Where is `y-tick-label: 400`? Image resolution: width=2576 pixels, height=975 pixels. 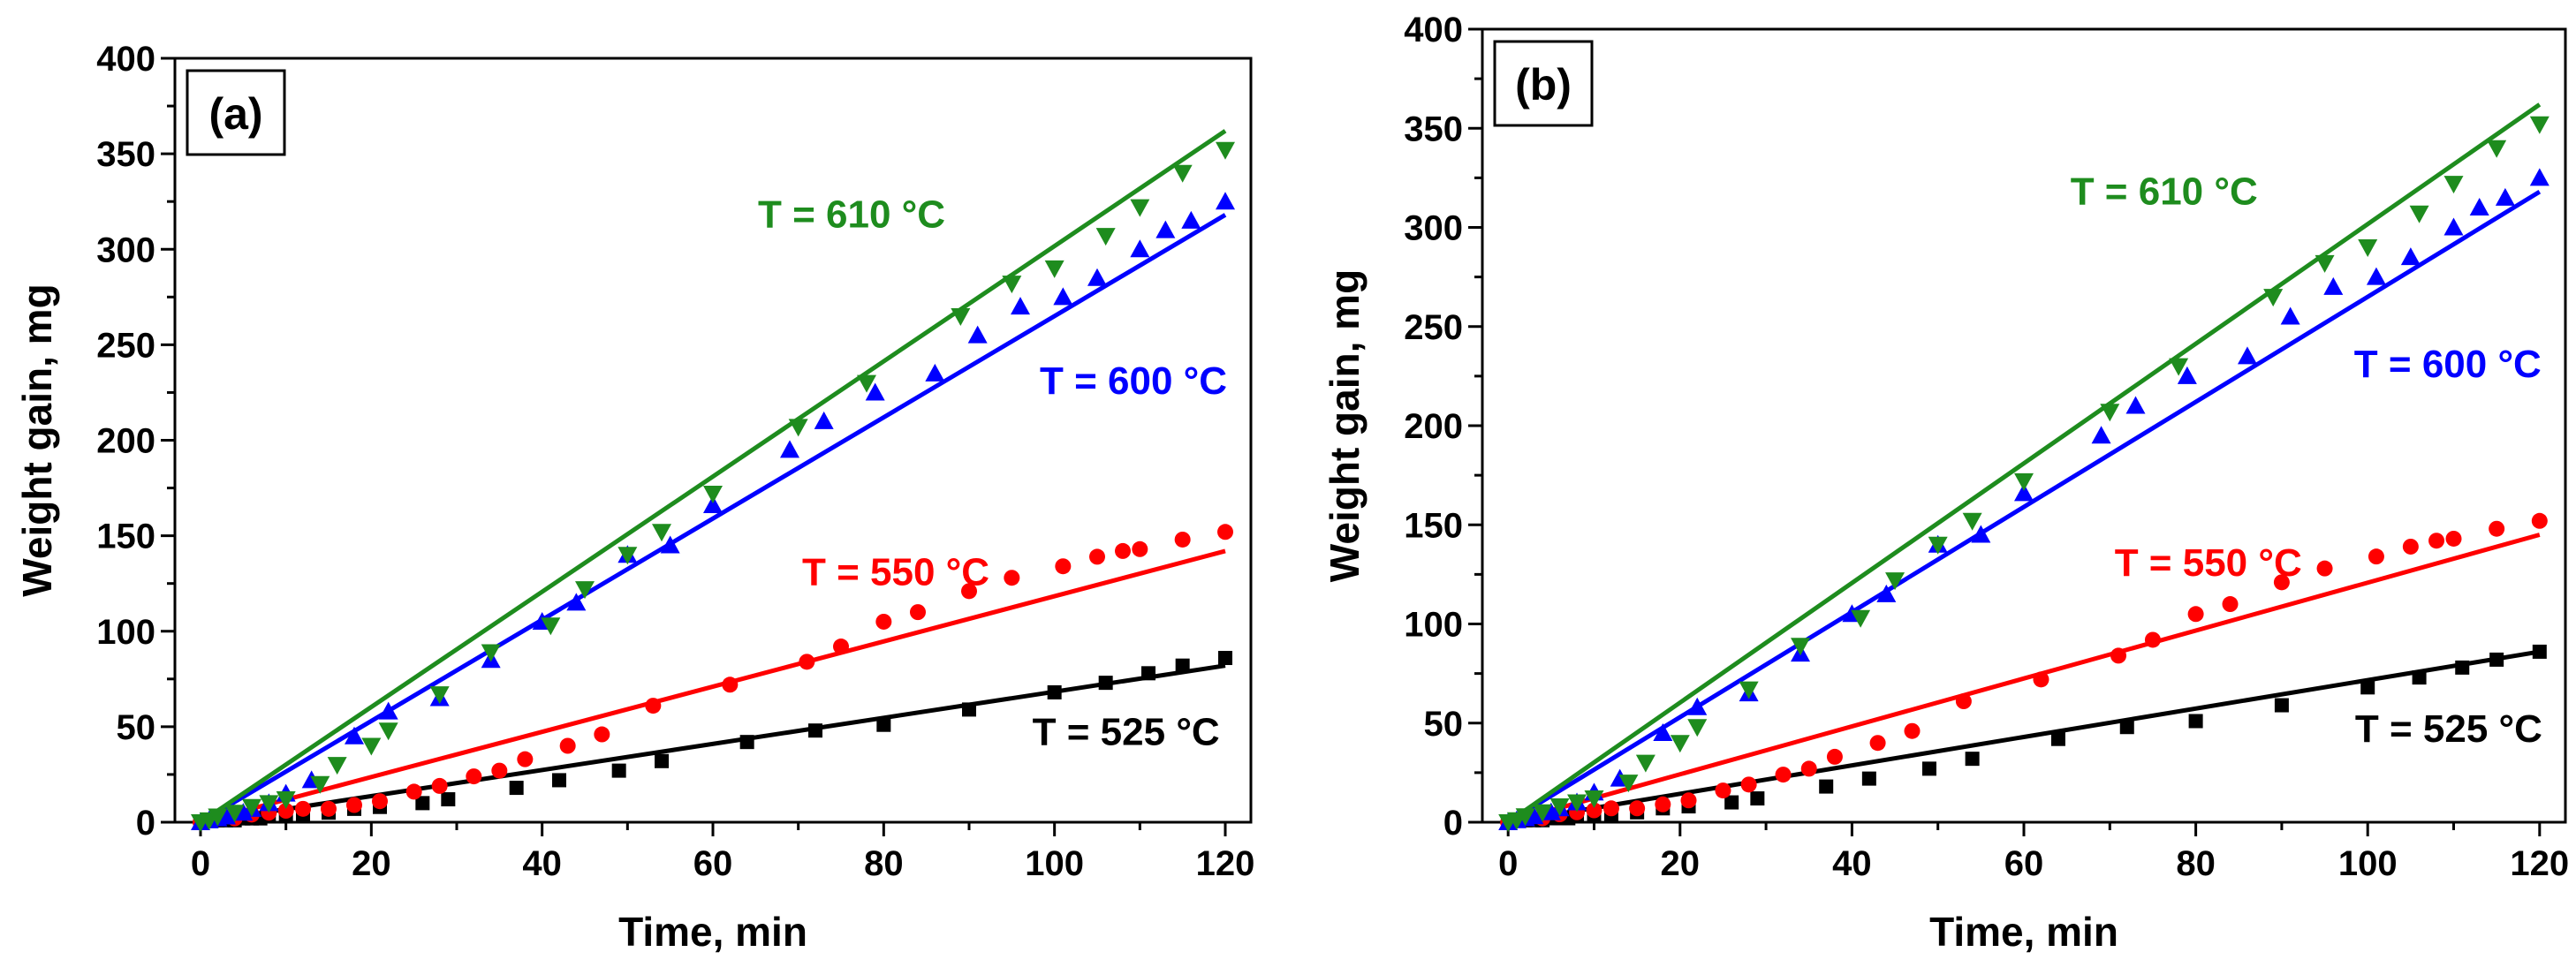
y-tick-label: 400 is located at coordinates (1433, 30).